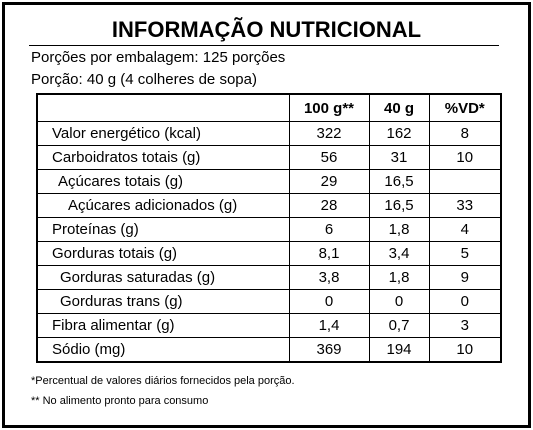 This screenshot has height=430, width=533. Describe the element at coordinates (144, 79) in the screenshot. I see `portion: Porção: 40 g (4 colheres de sopa)` at that location.